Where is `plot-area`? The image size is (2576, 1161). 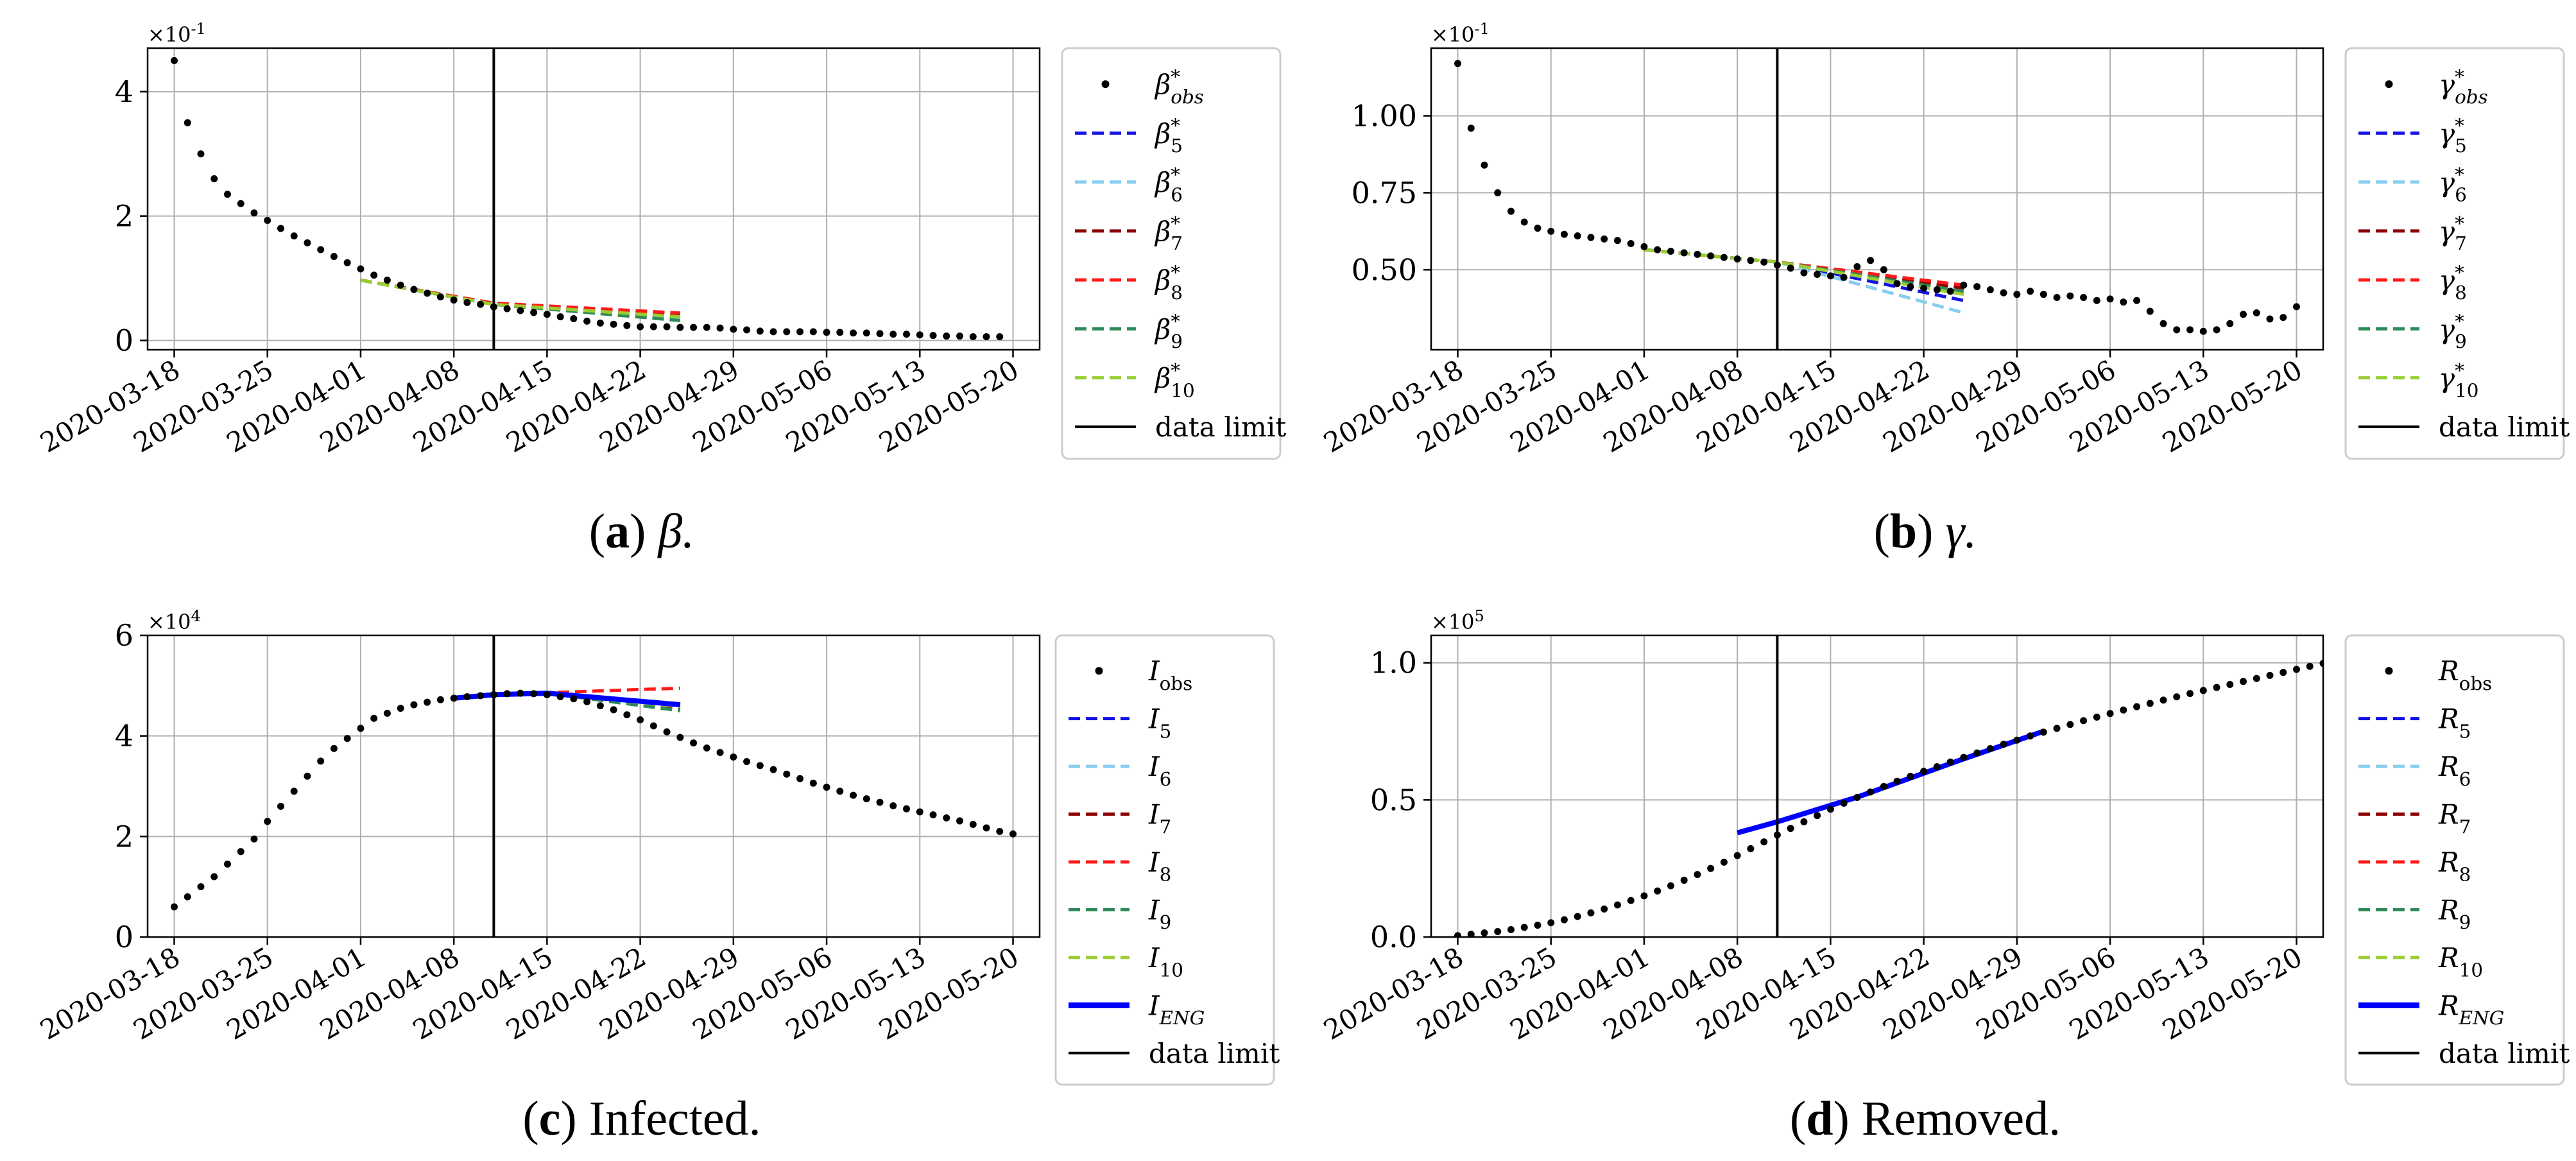
plot-area is located at coordinates (1897, 797).